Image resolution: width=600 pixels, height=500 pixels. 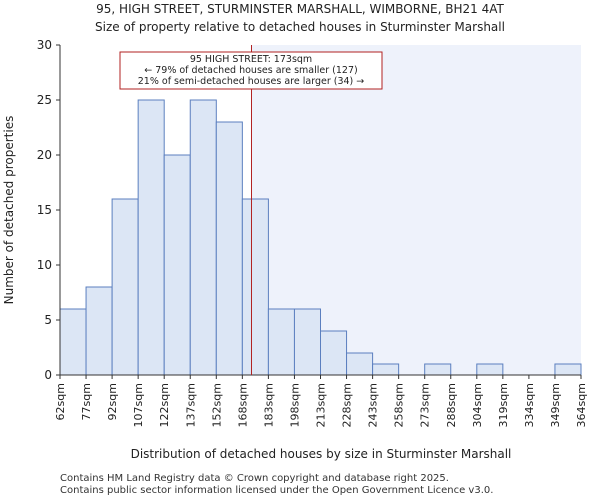 I want to click on x-tick-label-364sqm: 364sqm, so click(x=581, y=405).